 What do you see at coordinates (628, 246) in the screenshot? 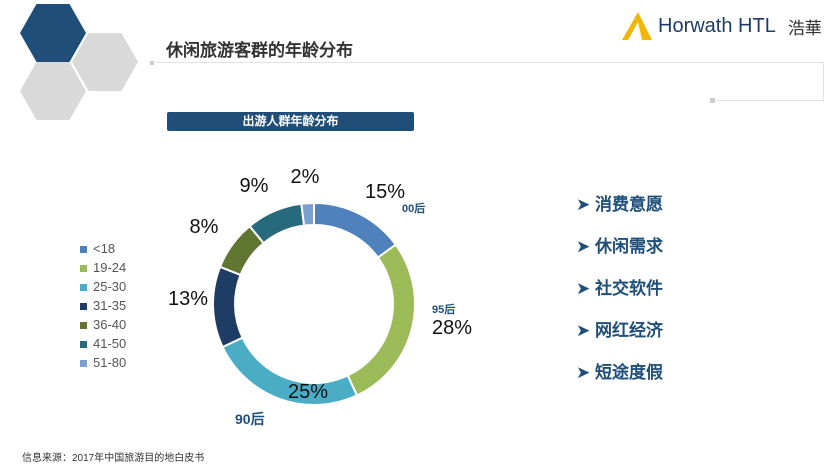
I see `bullet-label: 休闲需求` at bounding box center [628, 246].